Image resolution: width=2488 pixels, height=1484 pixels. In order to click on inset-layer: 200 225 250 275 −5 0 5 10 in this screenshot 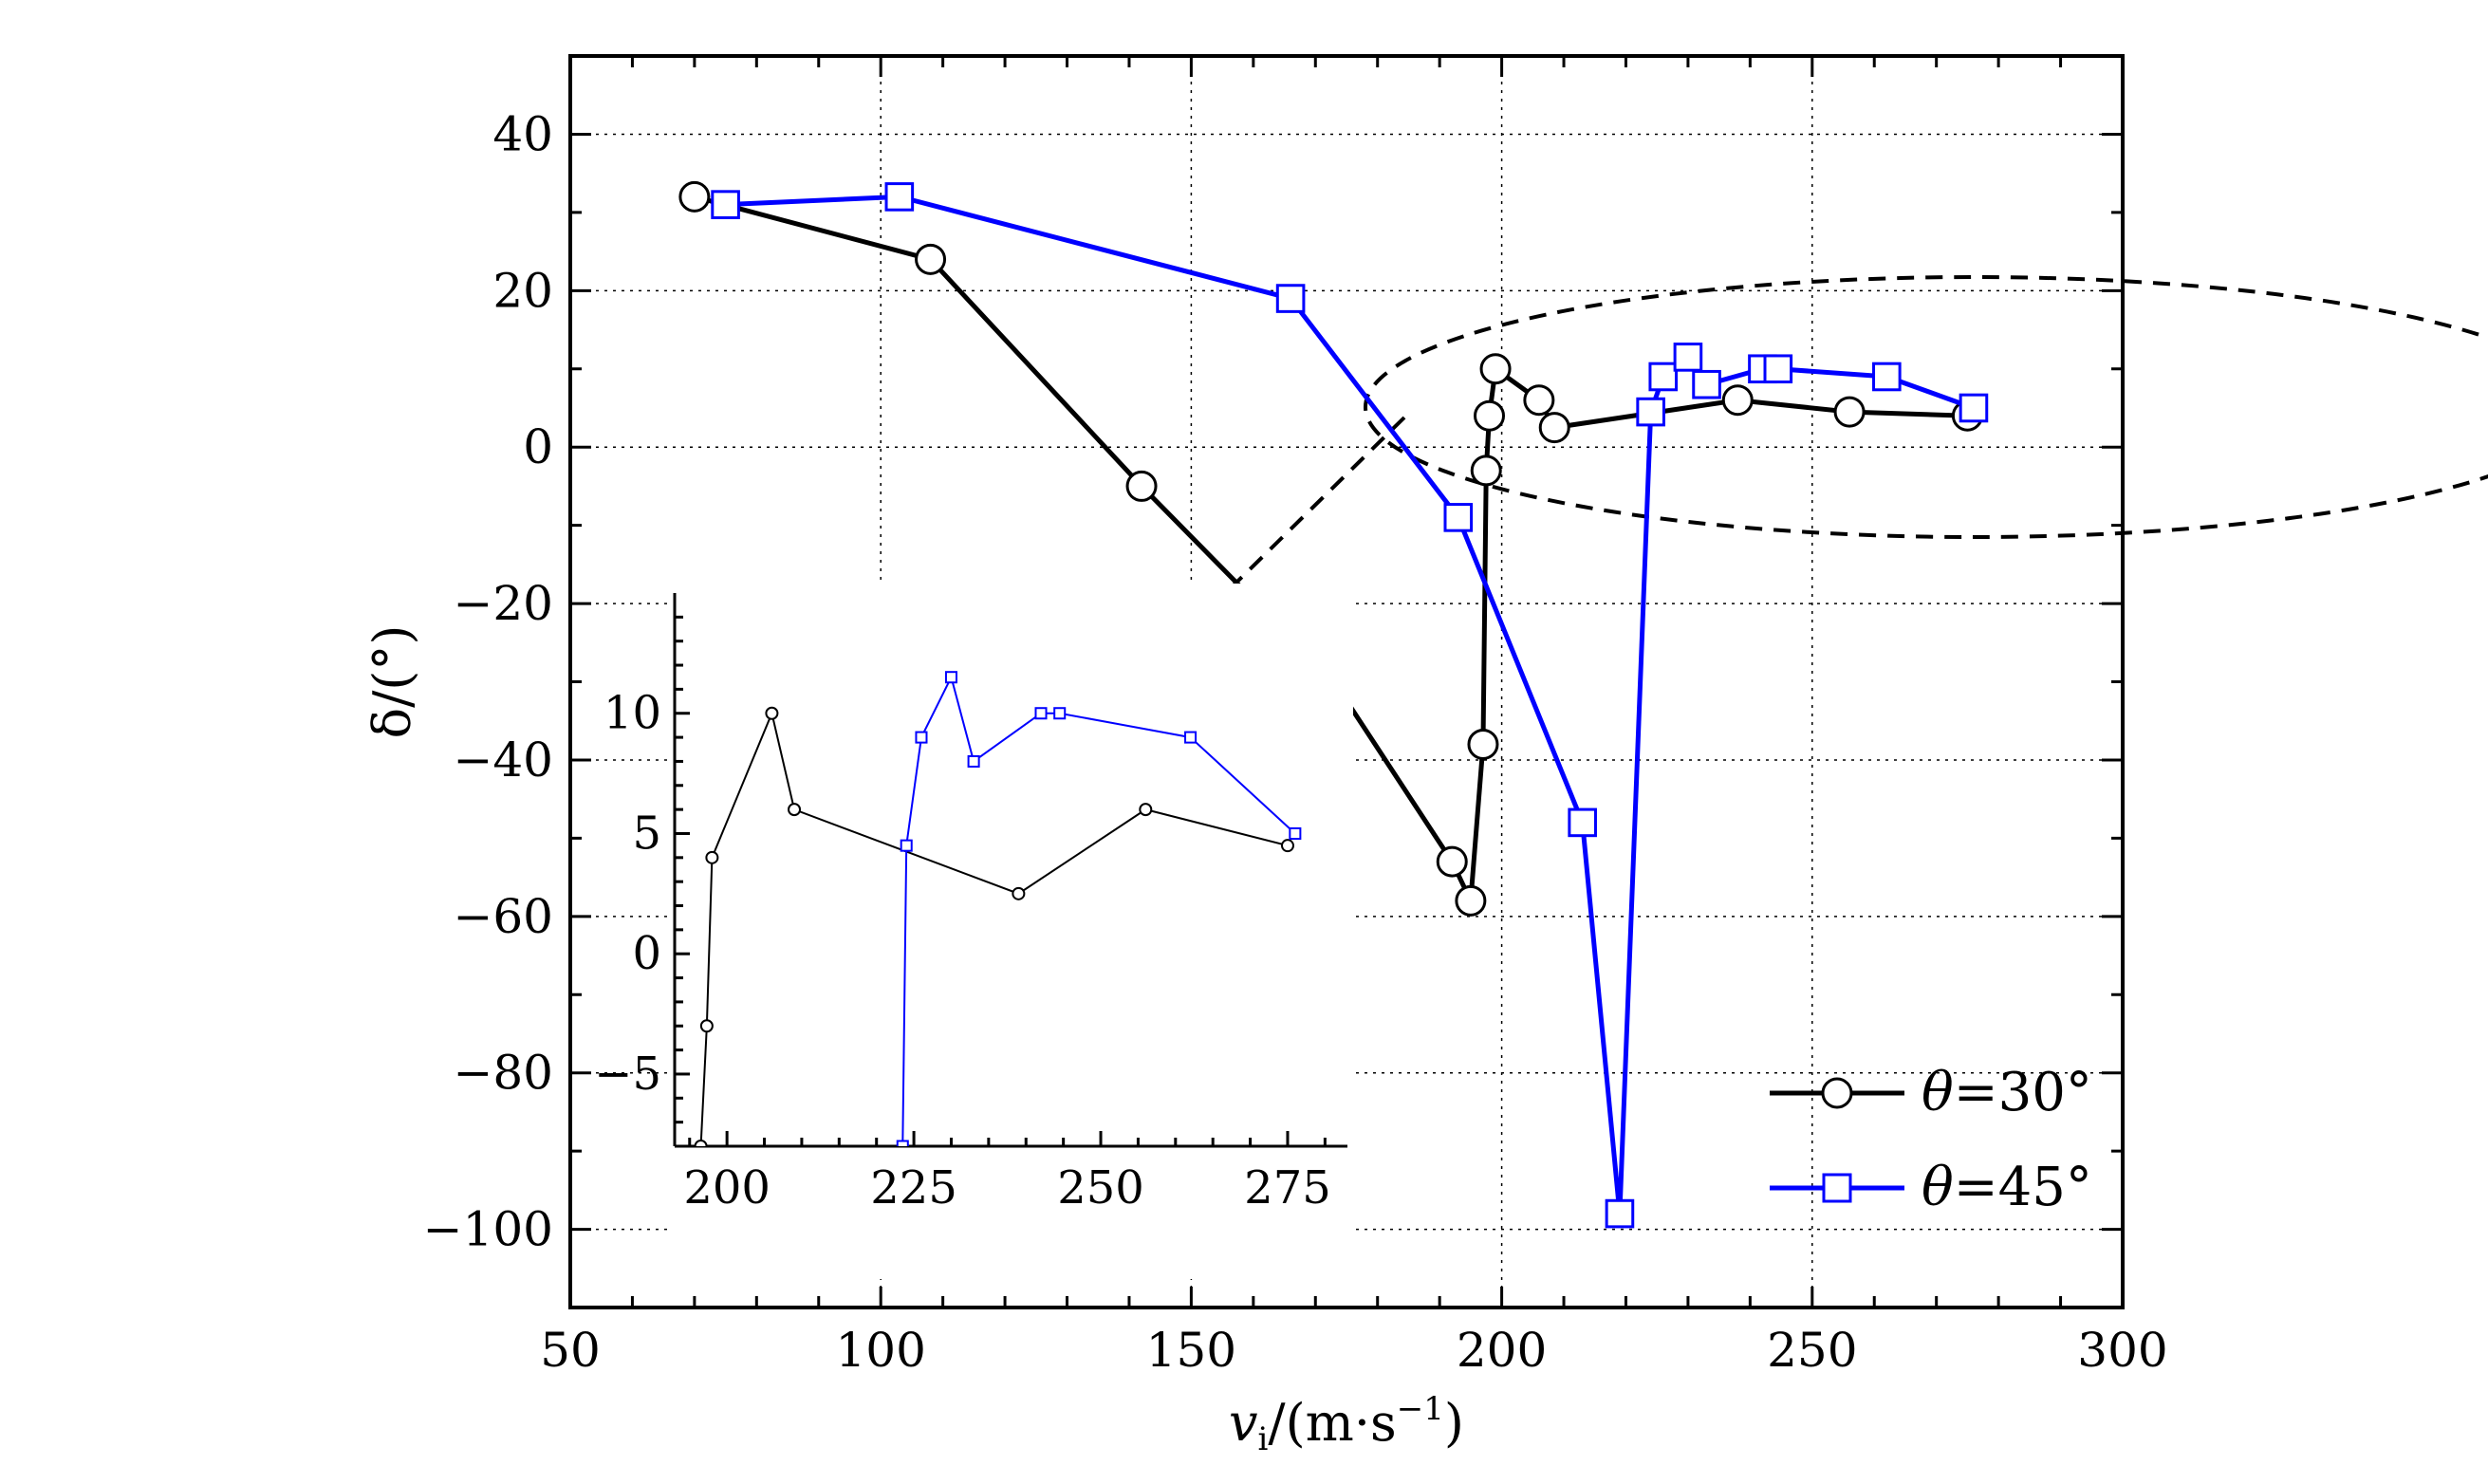, I will do `click(974, 931)`.